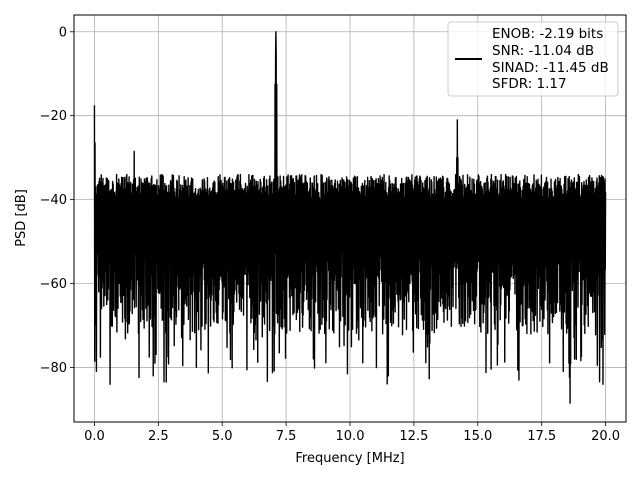  What do you see at coordinates (413, 436) in the screenshot?
I see `x-tick-label: 12.5` at bounding box center [413, 436].